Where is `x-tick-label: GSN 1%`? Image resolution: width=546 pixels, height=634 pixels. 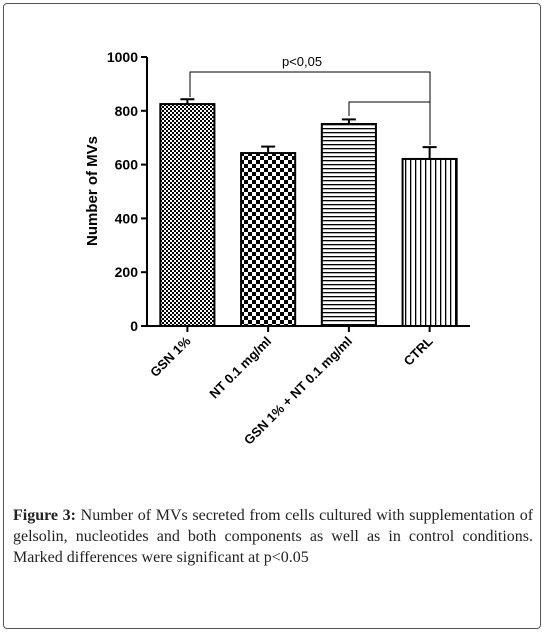
x-tick-label: GSN 1% is located at coordinates (170, 356).